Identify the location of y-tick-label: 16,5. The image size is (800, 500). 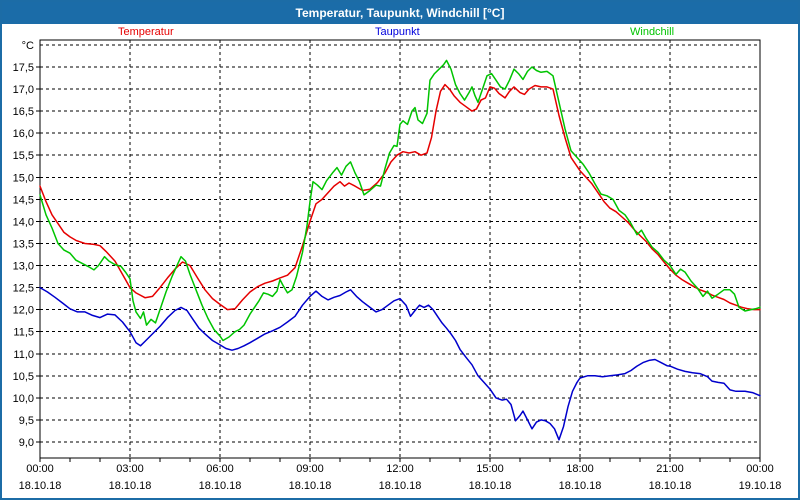
(23, 112).